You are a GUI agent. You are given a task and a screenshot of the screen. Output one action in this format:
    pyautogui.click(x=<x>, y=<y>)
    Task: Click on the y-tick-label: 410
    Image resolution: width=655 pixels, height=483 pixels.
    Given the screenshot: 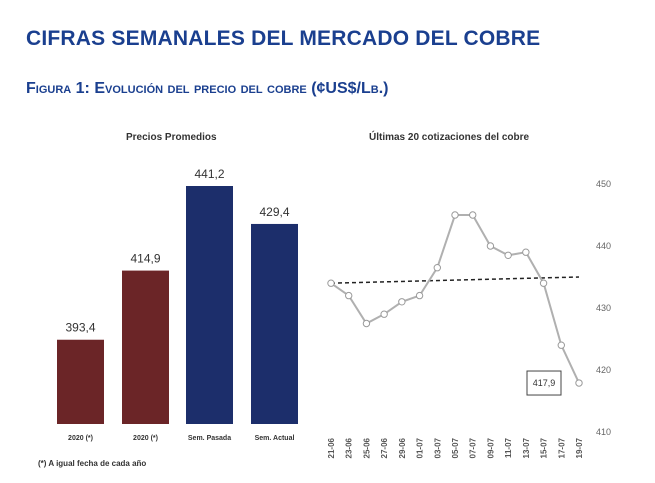 What is the action you would take?
    pyautogui.click(x=603, y=432)
    